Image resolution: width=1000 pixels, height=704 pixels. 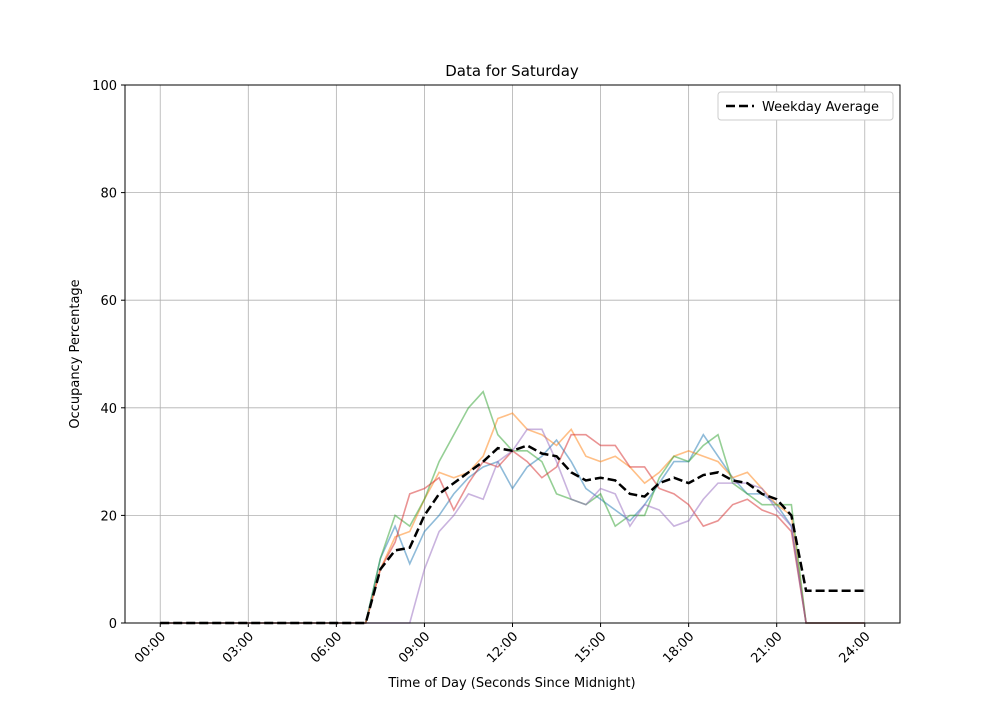 I want to click on legend-box, so click(x=805, y=106).